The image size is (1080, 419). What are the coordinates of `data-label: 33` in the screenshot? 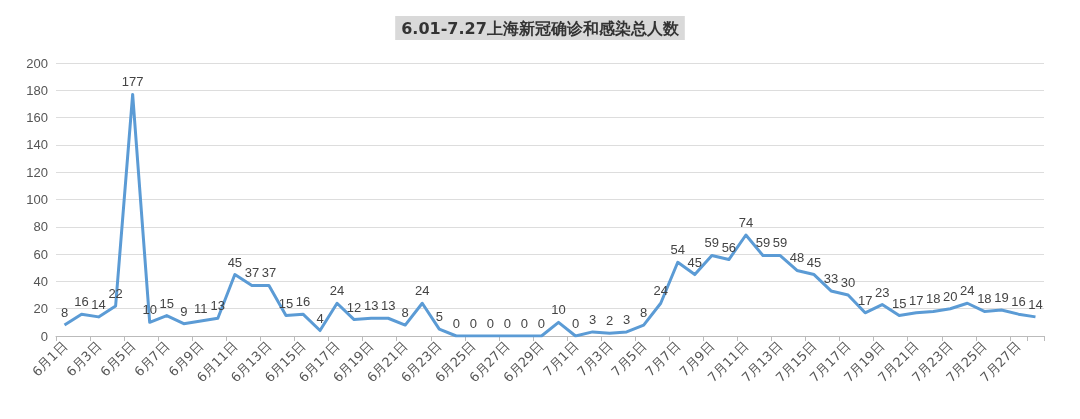 It's located at (831, 278).